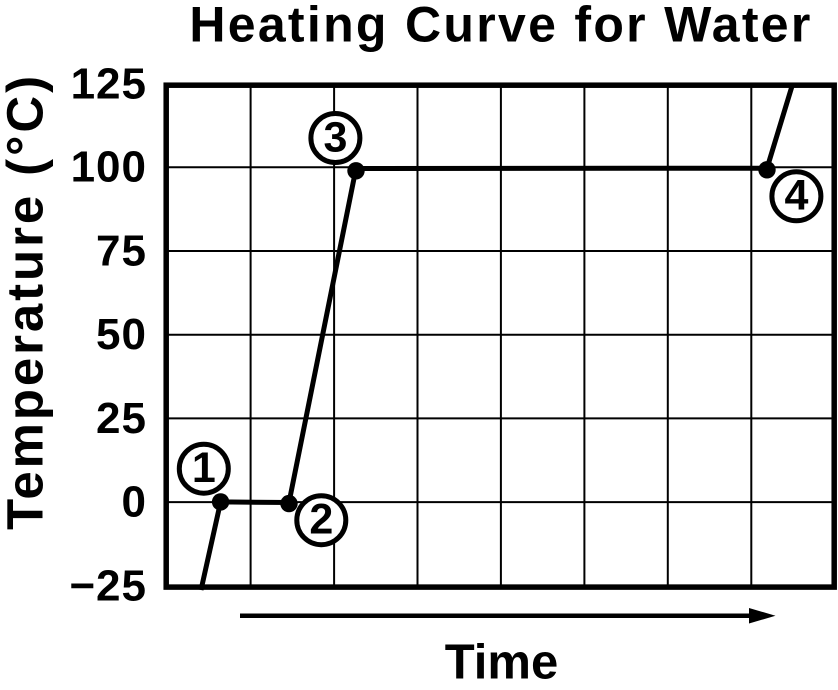  Describe the element at coordinates (121, 251) in the screenshot. I see `svg-text: 75` at that location.